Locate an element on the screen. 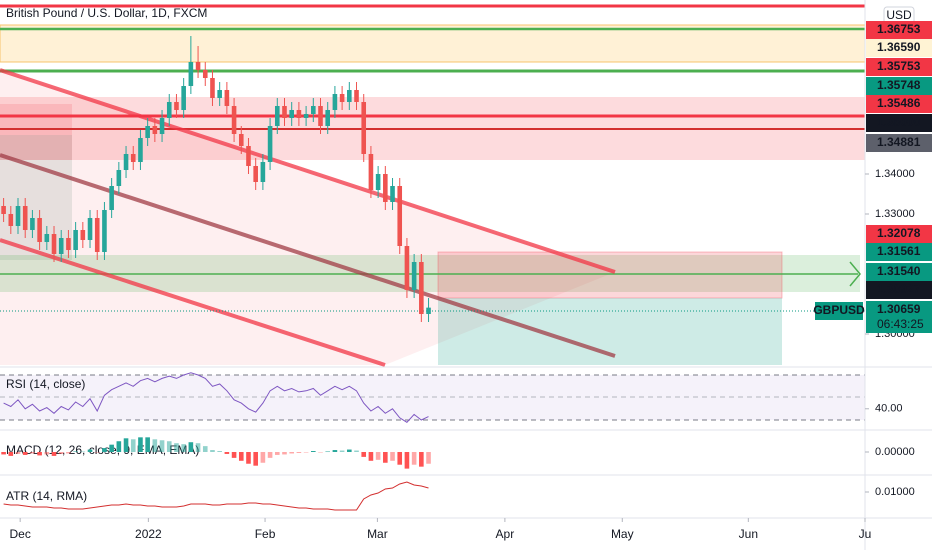 The height and width of the screenshot is (550, 932). x-tick-label: Mar is located at coordinates (377, 534).